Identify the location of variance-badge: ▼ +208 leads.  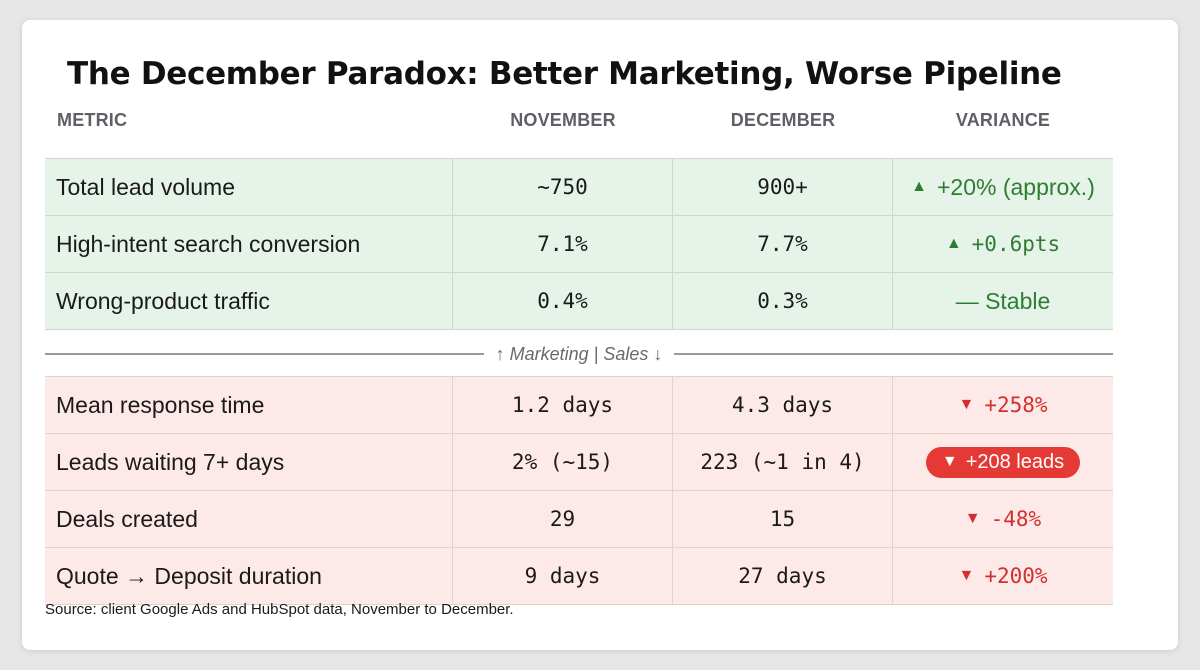
(1003, 462).